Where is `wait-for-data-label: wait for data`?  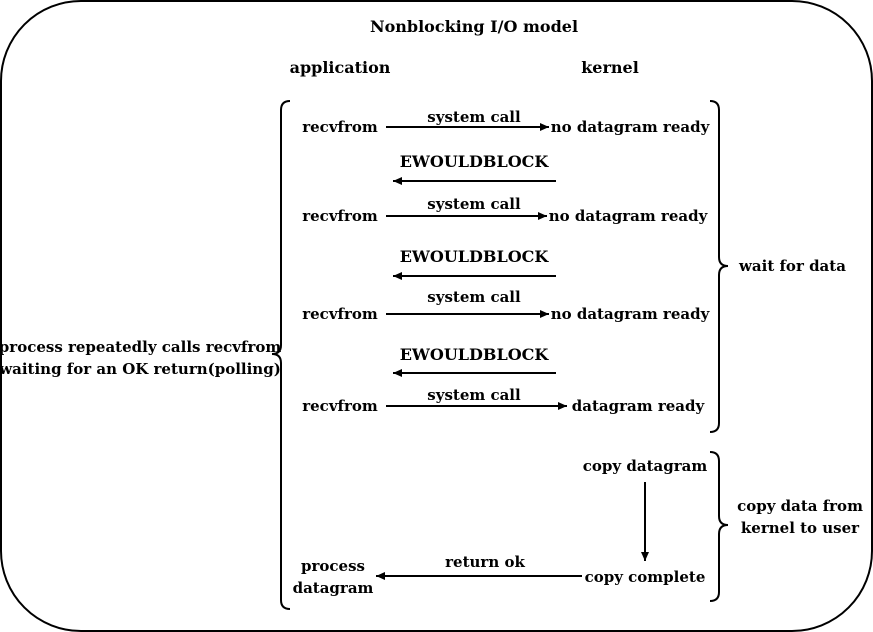
wait-for-data-label: wait for data is located at coordinates (792, 266).